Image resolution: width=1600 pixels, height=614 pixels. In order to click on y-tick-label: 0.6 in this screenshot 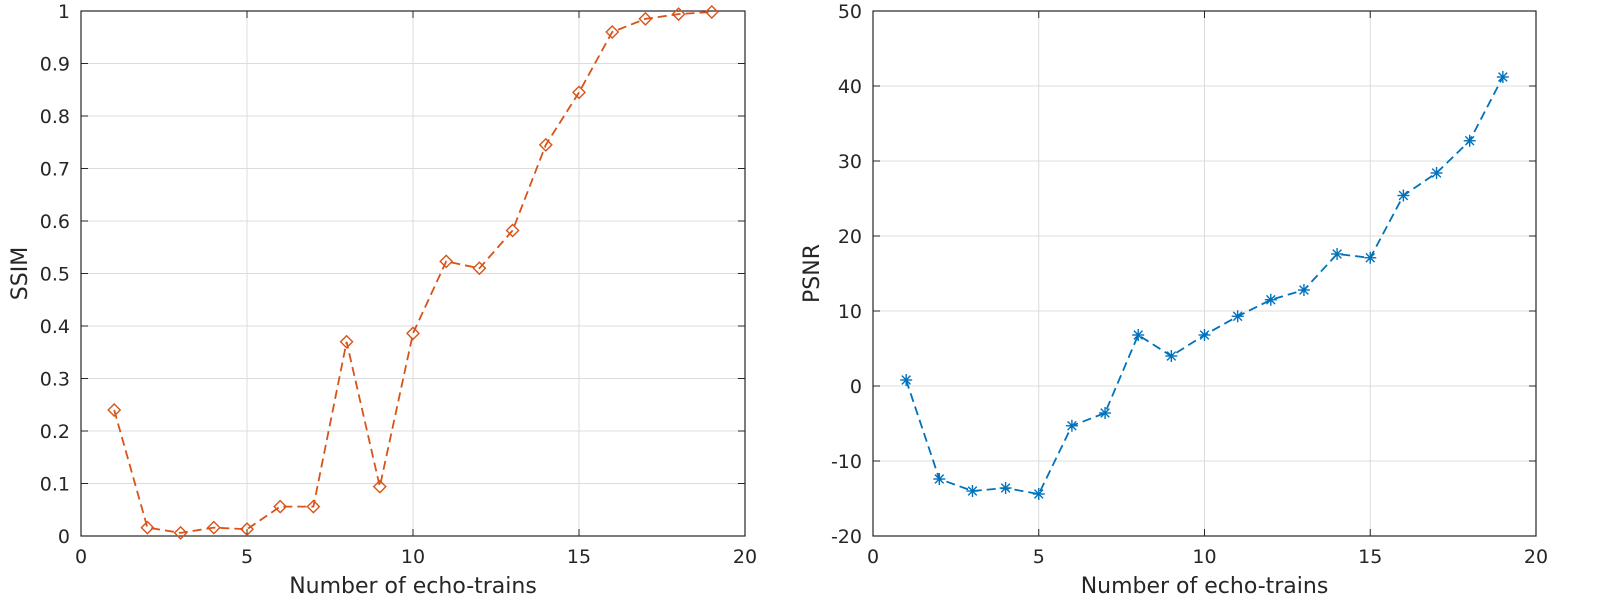, I will do `click(55, 222)`.